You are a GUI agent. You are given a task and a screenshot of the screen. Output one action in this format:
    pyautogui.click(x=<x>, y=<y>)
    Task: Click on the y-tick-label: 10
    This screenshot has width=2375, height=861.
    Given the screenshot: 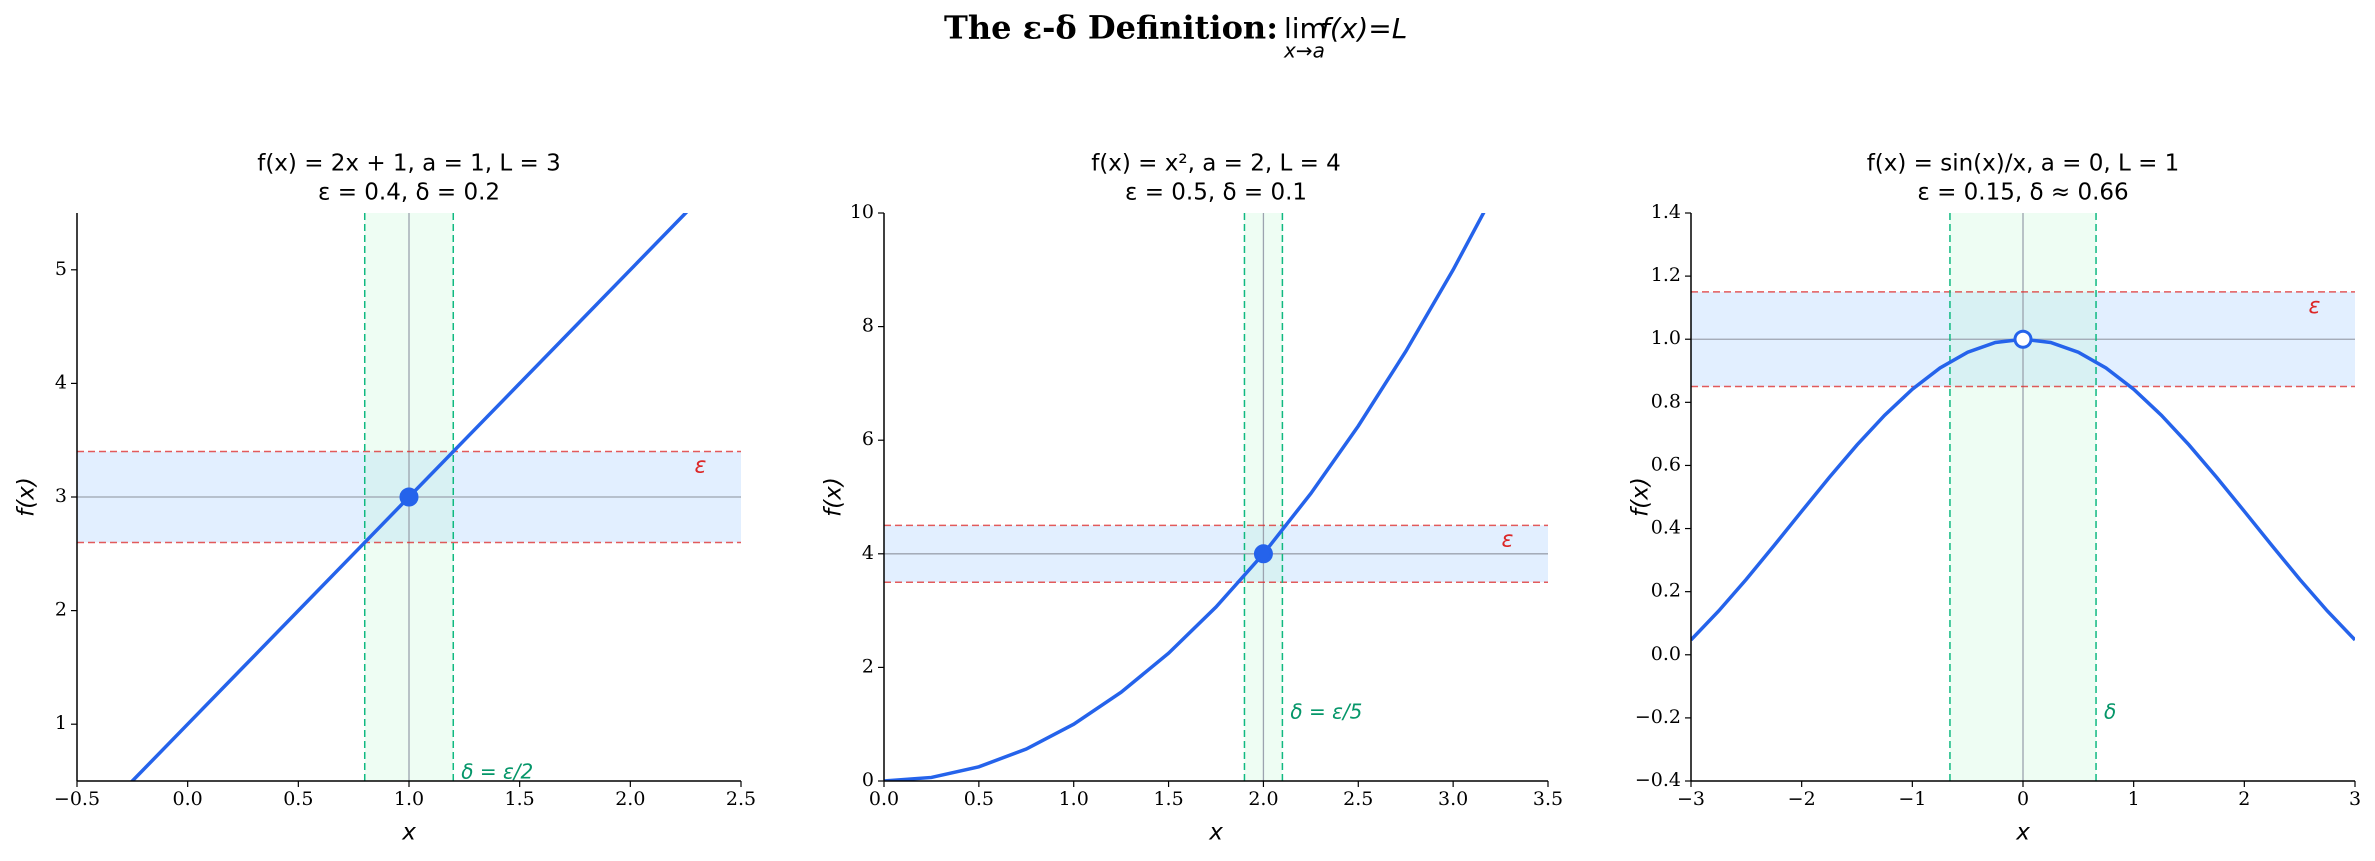 What is the action you would take?
    pyautogui.click(x=862, y=212)
    